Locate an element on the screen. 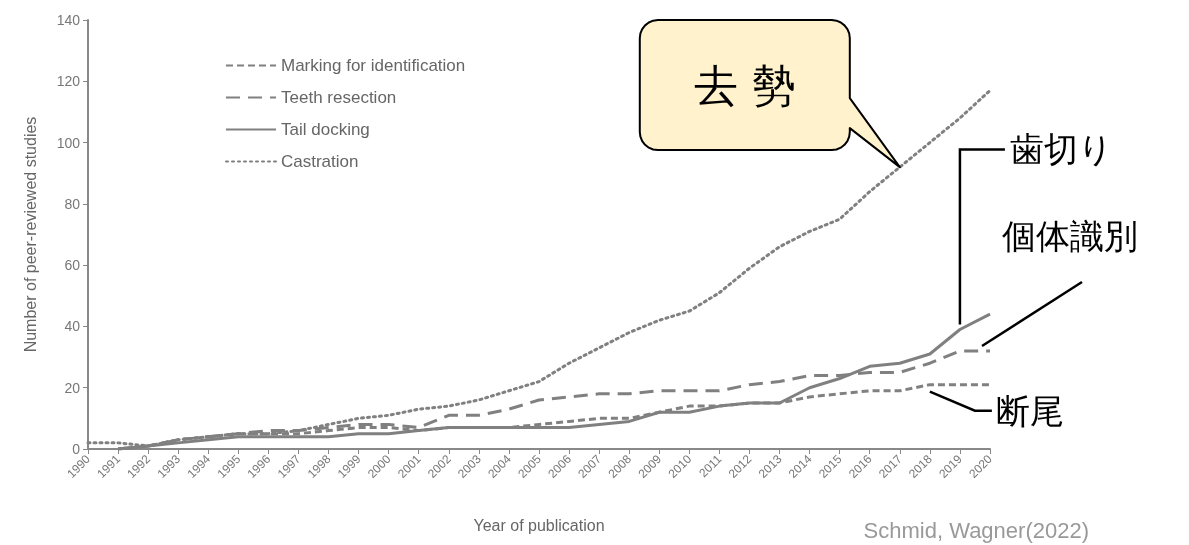 The image size is (1189, 545). annotation: 個体識別 is located at coordinates (1070, 235).